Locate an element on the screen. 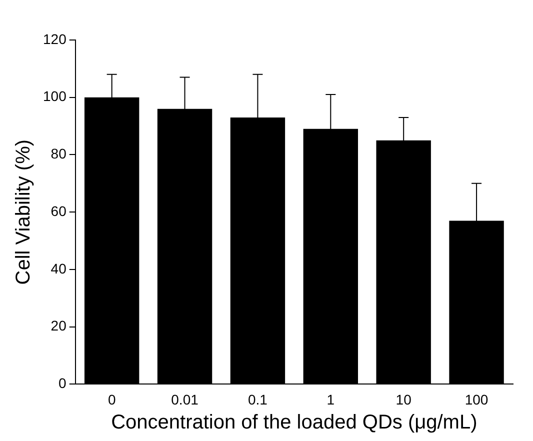  y-tick-label: 20 is located at coordinates (58, 326).